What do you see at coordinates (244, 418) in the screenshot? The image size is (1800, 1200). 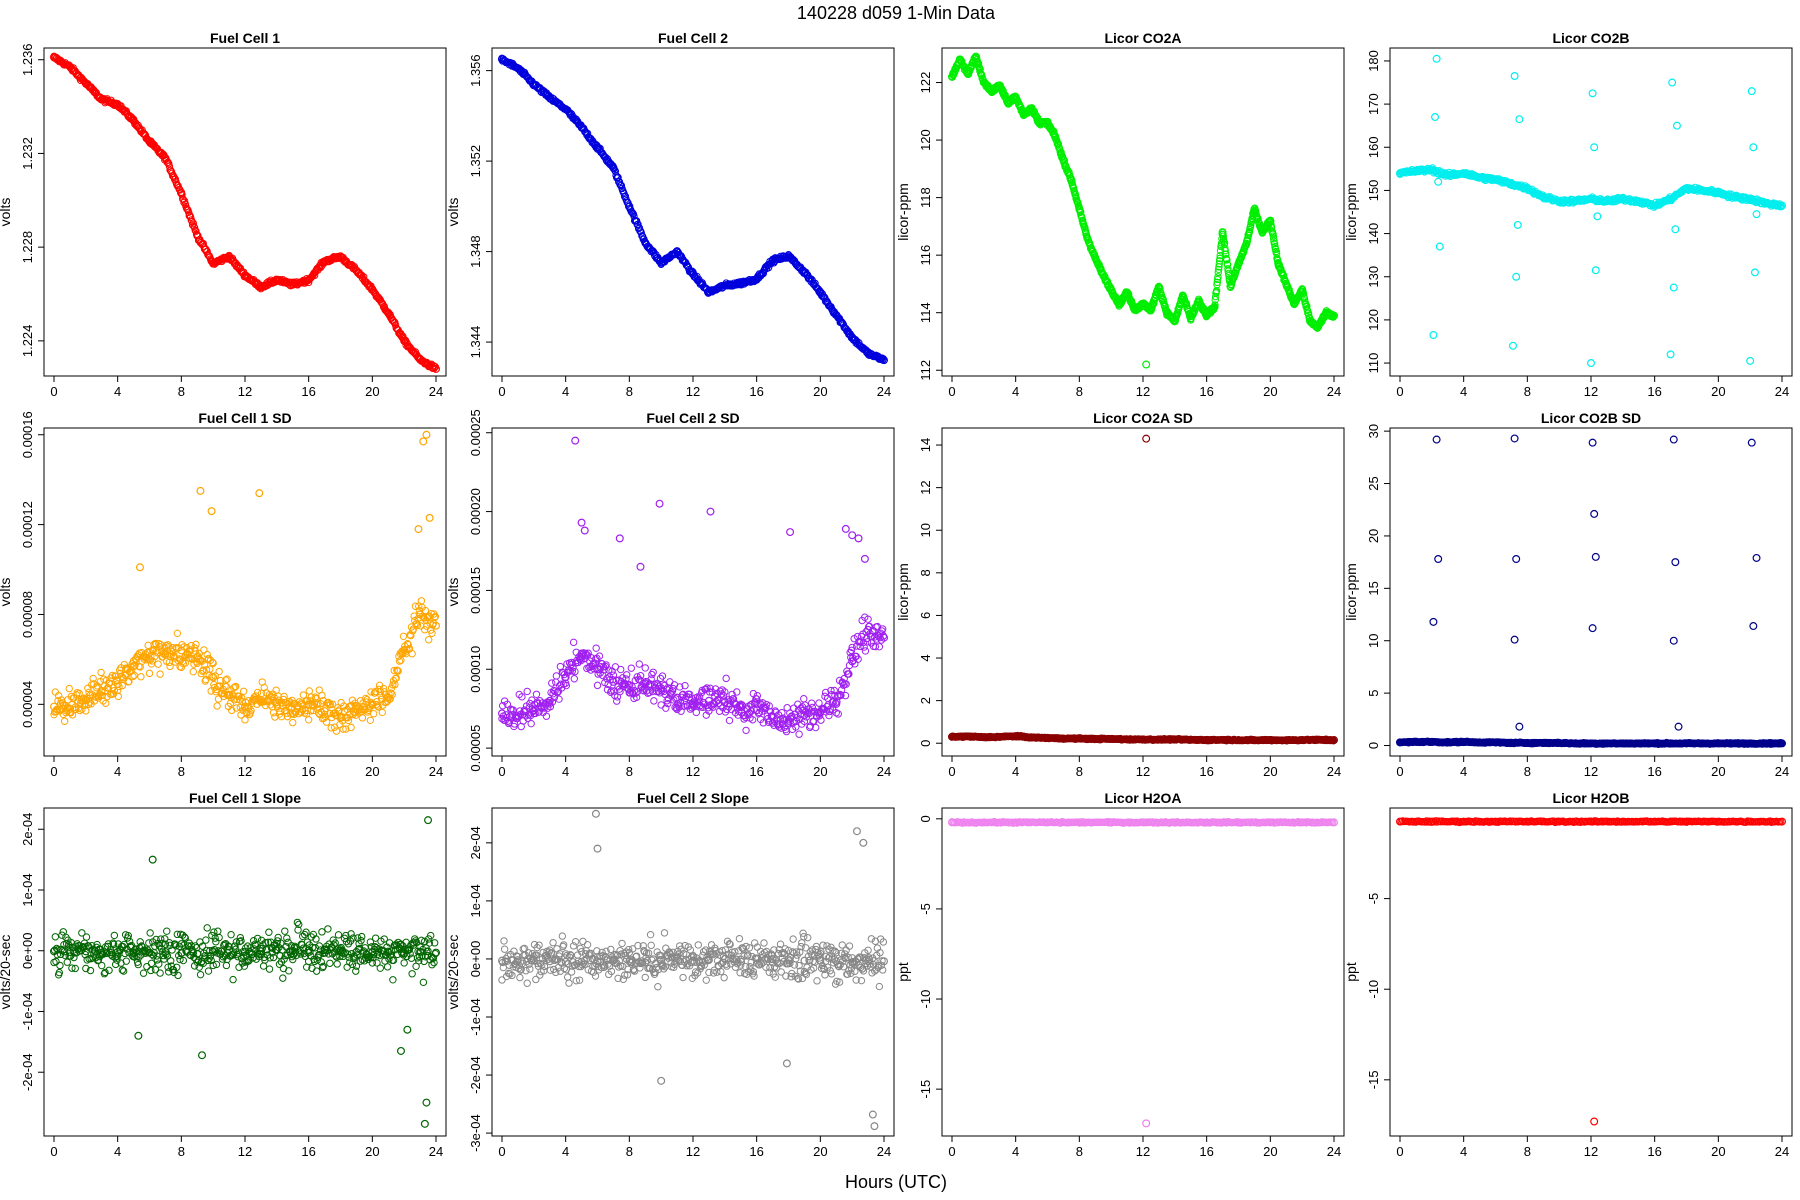 I see `panel-title: Fuel Cell 1 SD` at bounding box center [244, 418].